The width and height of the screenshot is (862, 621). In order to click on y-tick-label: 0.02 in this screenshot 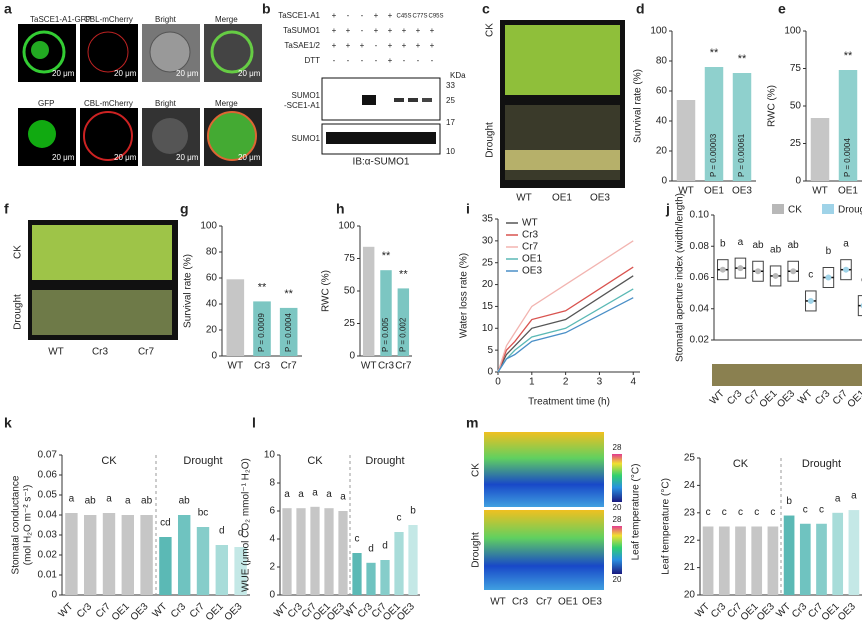, I will do `click(48, 555)`.